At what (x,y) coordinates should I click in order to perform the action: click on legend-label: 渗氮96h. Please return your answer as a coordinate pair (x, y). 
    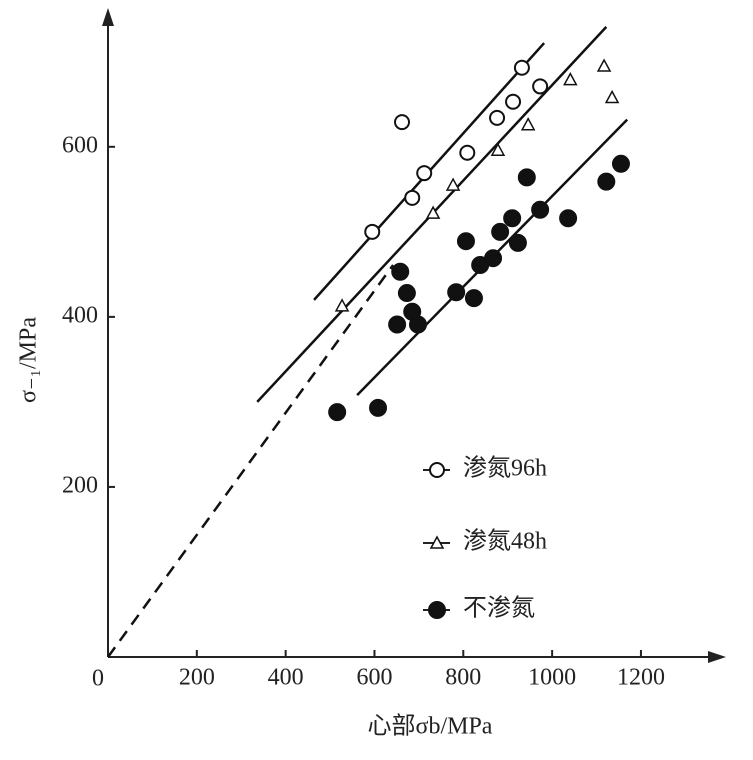
    Looking at the image, I should click on (505, 468).